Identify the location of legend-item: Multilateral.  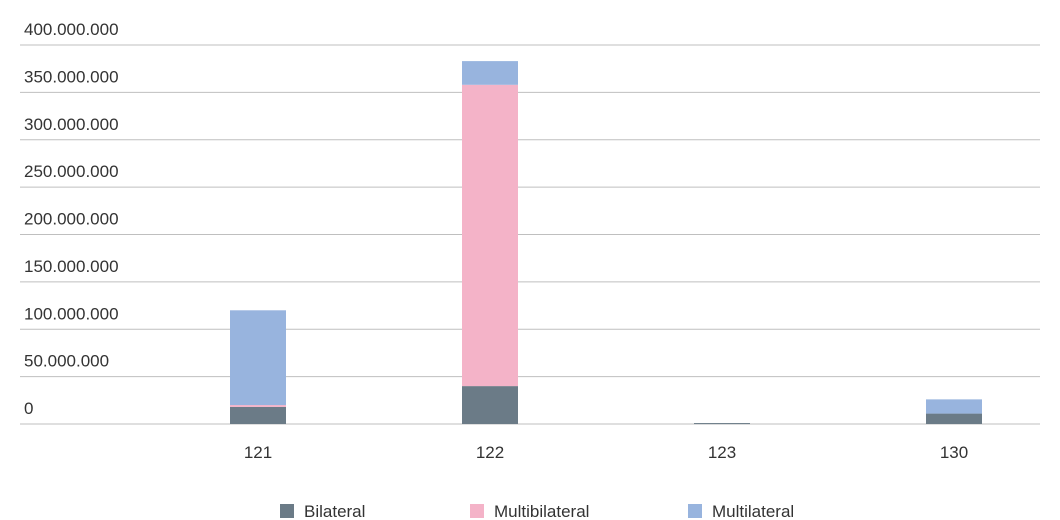
(741, 511).